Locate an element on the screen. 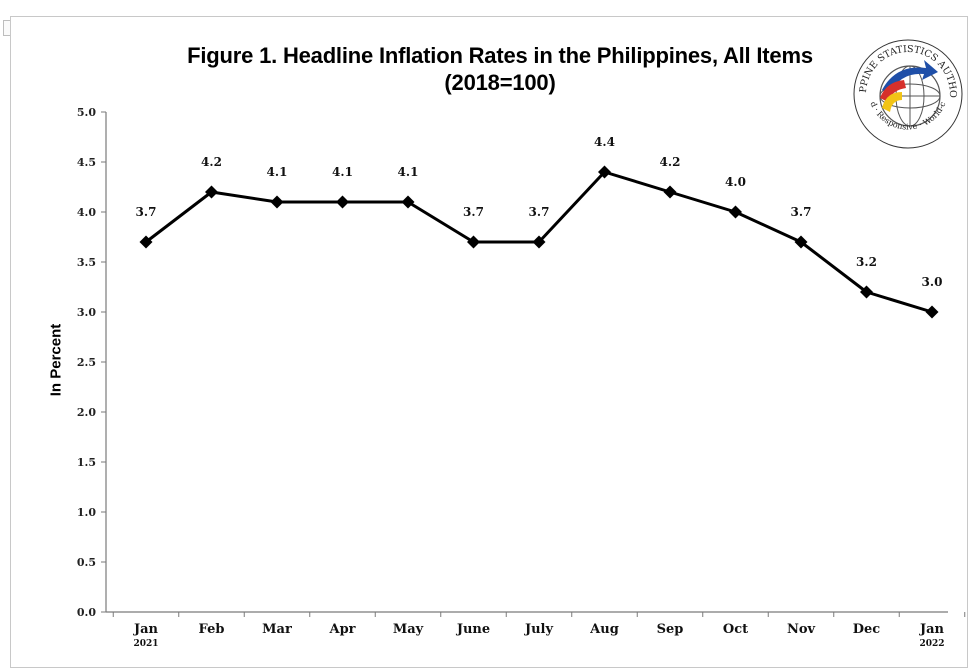  y-tick-label: 4.5 is located at coordinates (86, 162).